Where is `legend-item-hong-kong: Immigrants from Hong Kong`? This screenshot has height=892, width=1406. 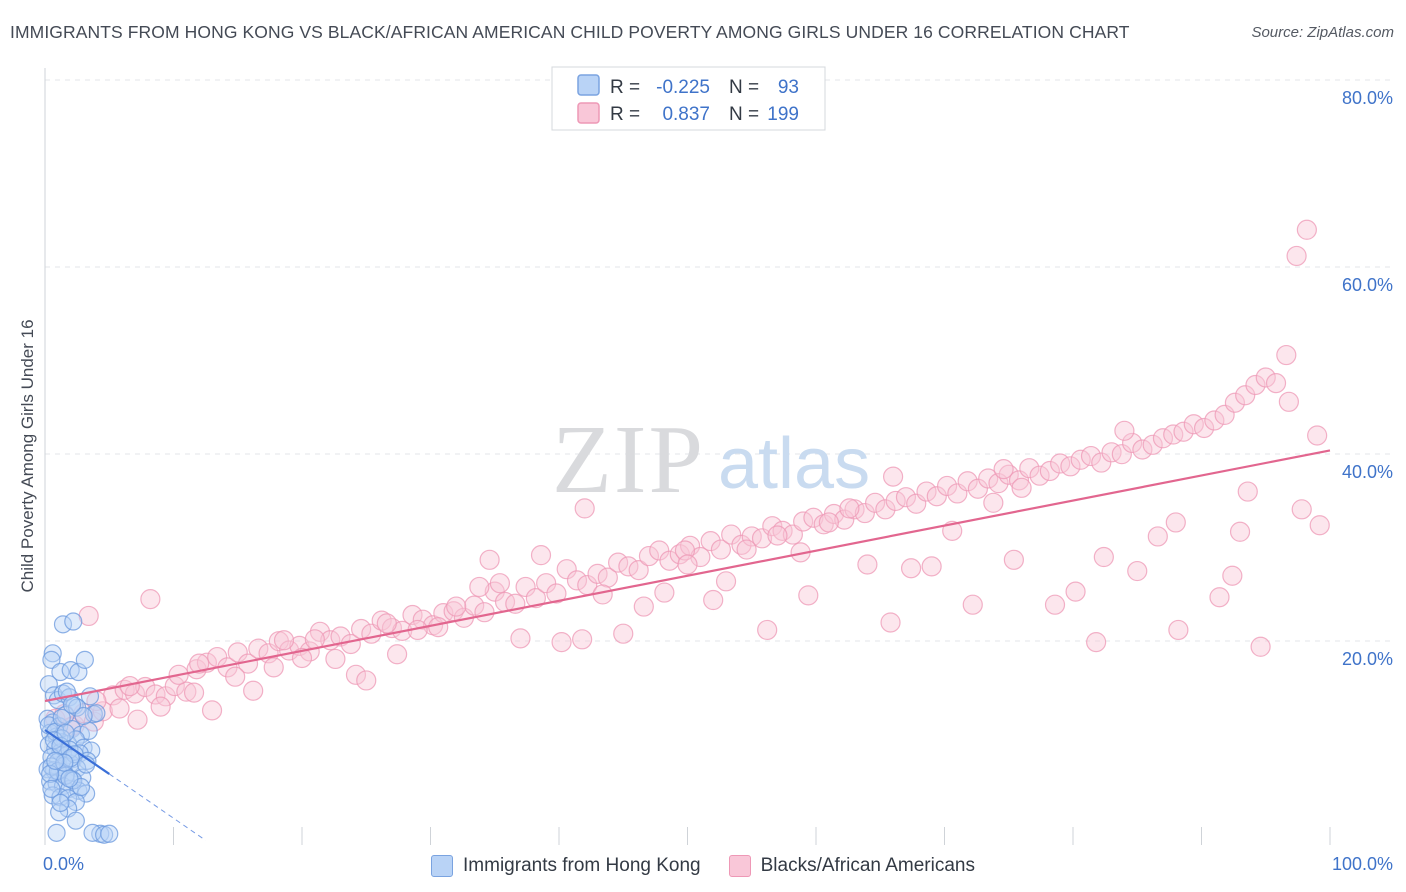 legend-item-hong-kong: Immigrants from Hong Kong is located at coordinates (566, 866).